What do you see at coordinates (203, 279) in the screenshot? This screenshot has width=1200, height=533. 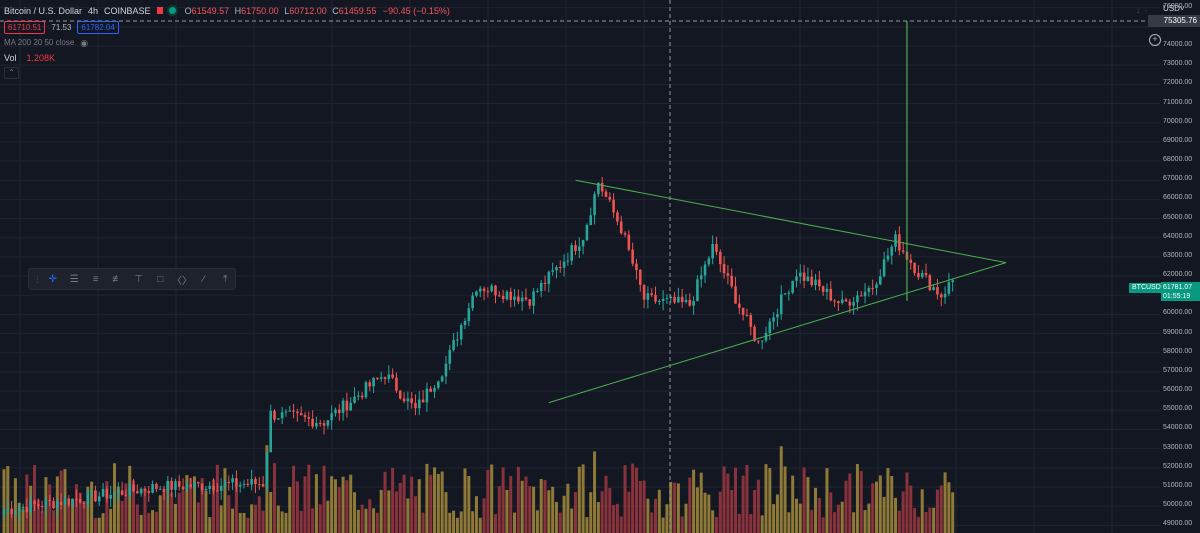 I see `brush-icon: ∕` at bounding box center [203, 279].